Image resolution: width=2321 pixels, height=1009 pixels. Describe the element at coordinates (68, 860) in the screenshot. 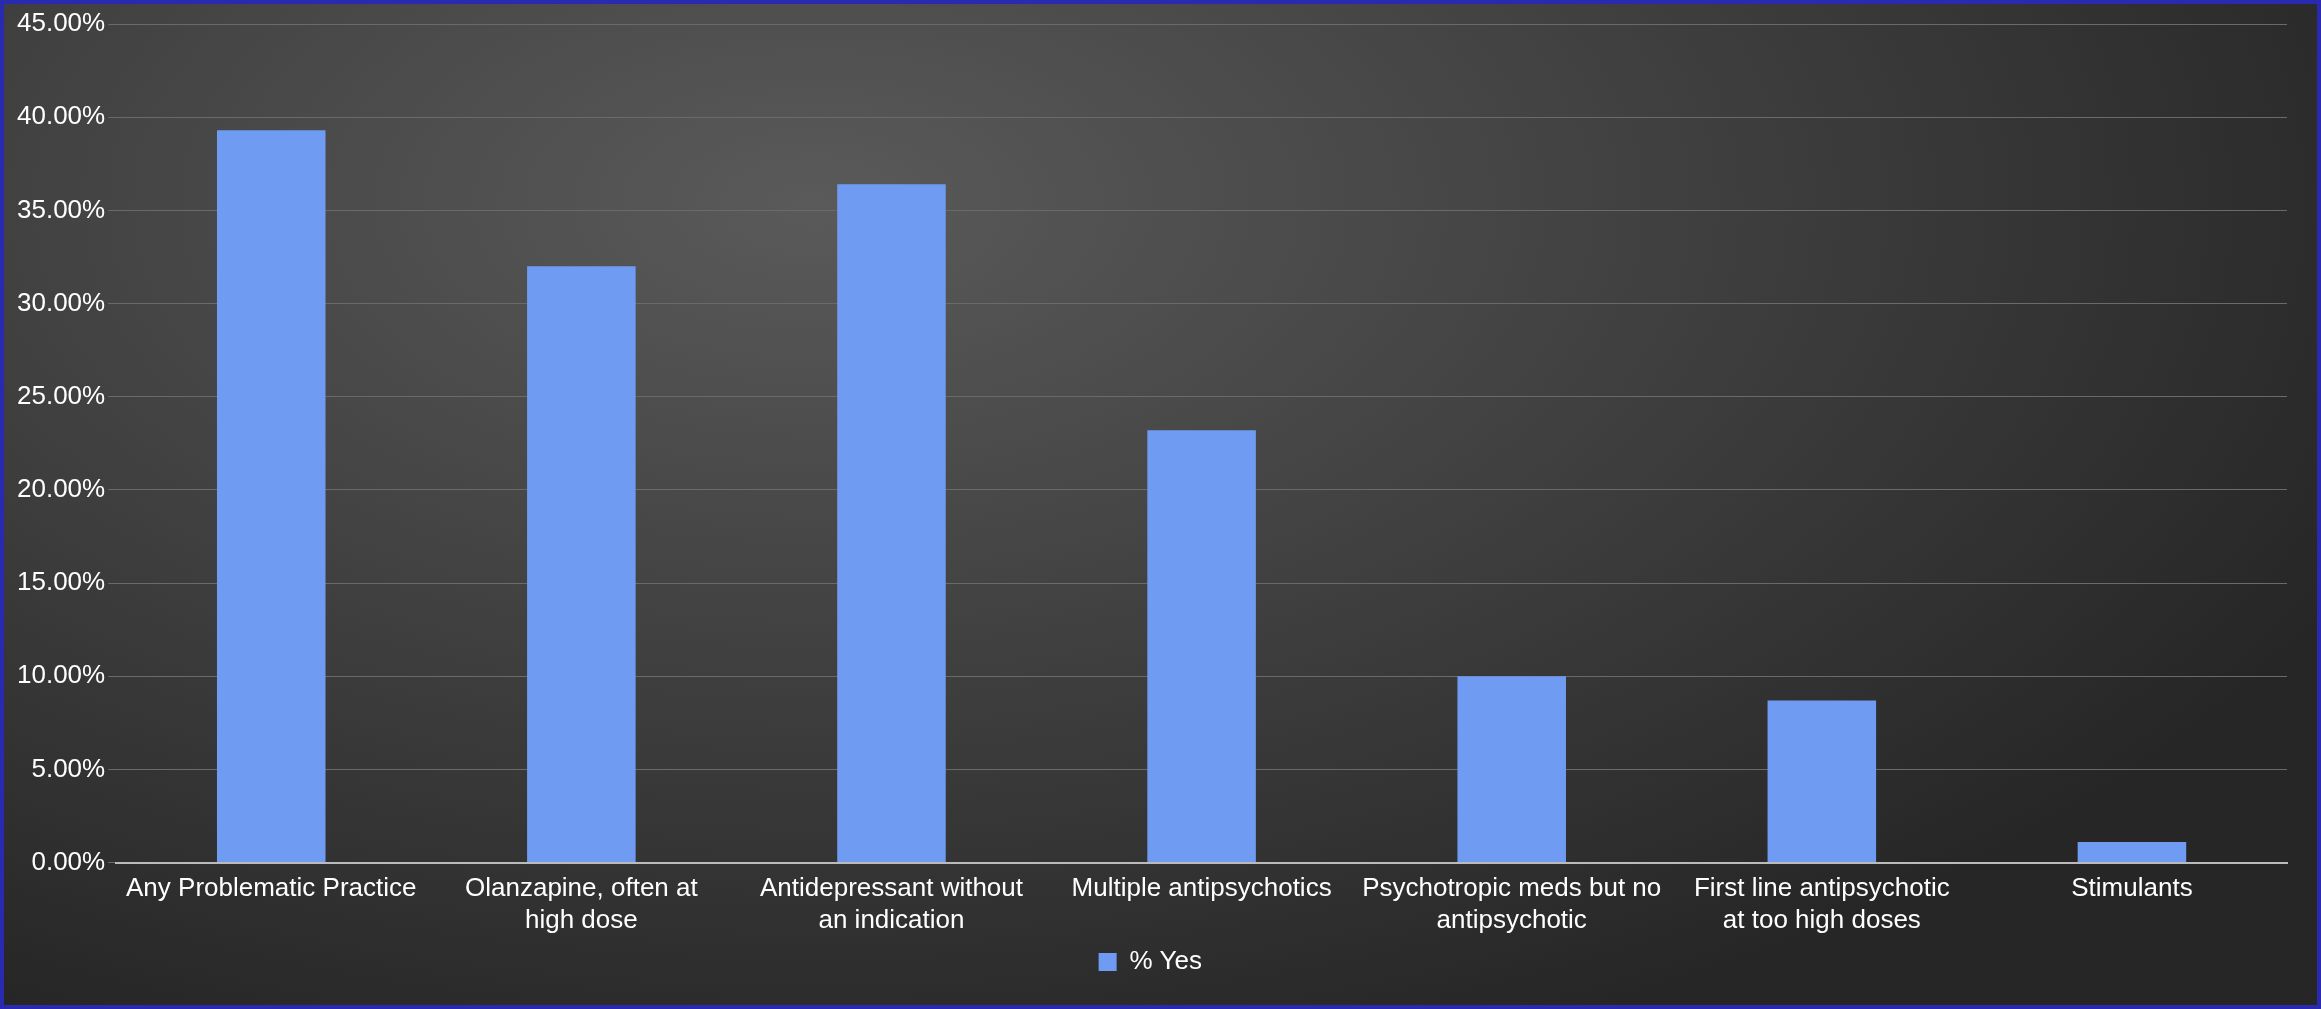

I see `y-tick-label: 0.00%` at that location.